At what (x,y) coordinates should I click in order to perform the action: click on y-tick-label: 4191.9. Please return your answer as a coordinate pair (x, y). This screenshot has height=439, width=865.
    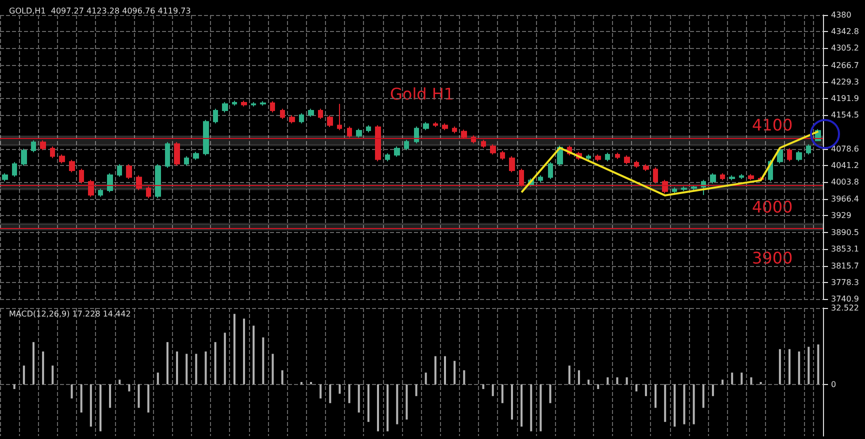
    Looking at the image, I should click on (845, 99).